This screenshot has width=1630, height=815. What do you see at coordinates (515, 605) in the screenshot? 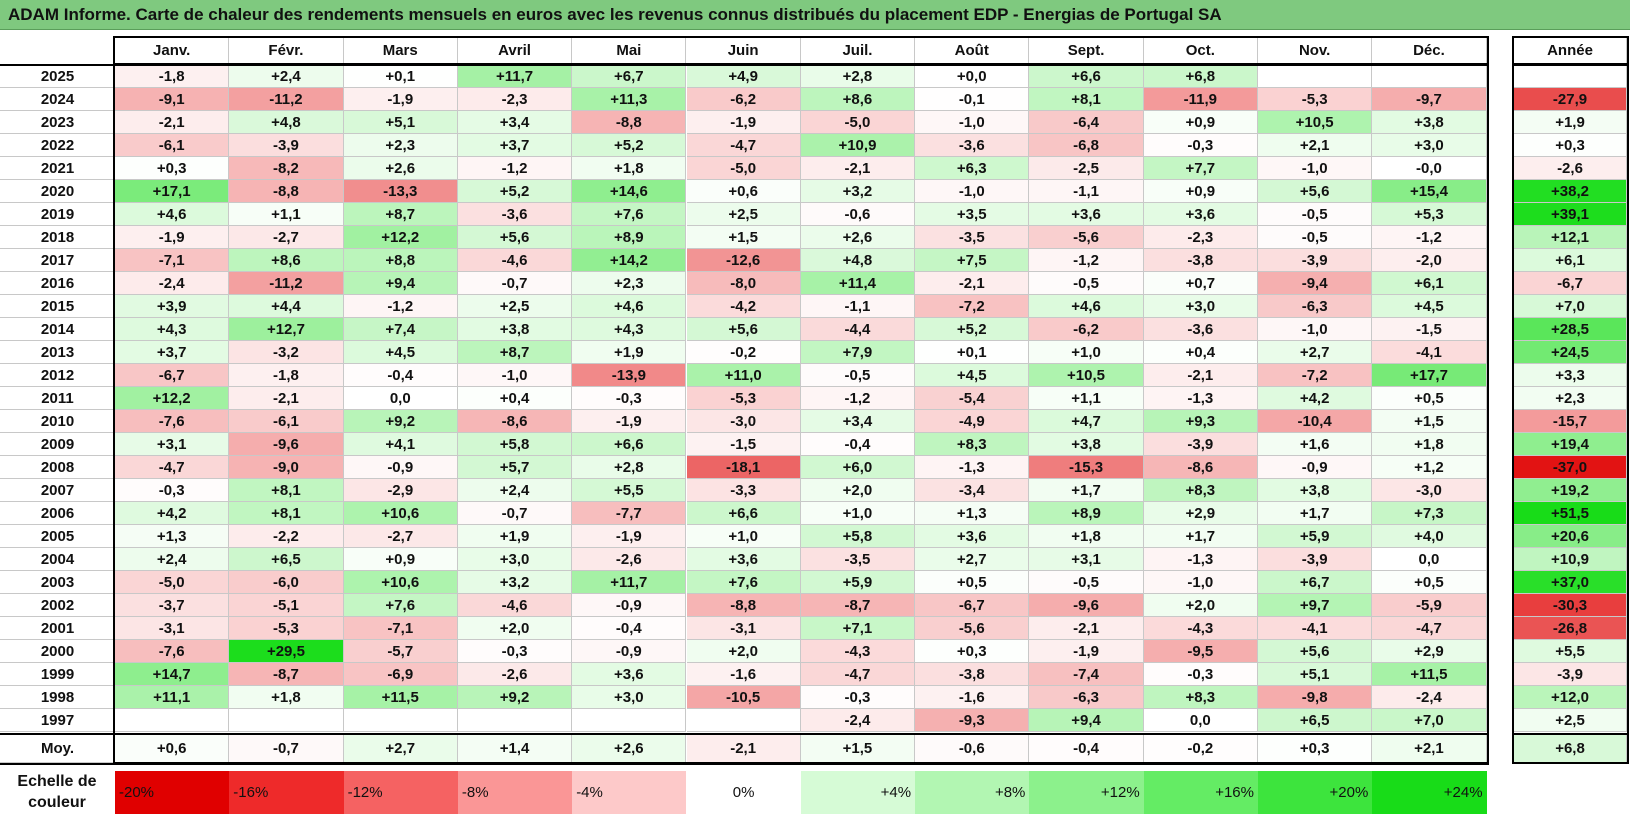
I see `heatmap-cell: -4,6` at bounding box center [515, 605].